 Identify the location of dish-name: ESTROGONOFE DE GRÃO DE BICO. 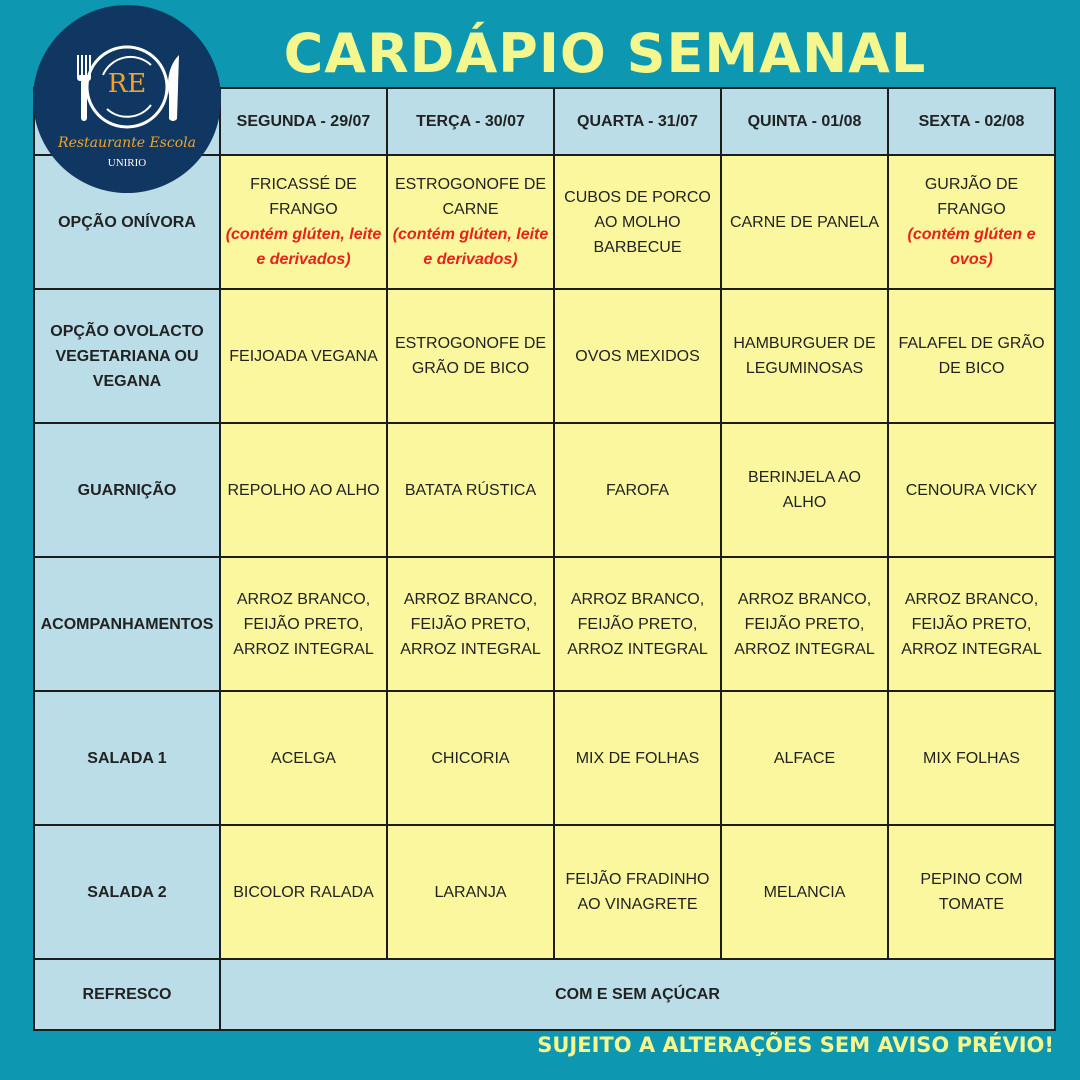
(470, 356).